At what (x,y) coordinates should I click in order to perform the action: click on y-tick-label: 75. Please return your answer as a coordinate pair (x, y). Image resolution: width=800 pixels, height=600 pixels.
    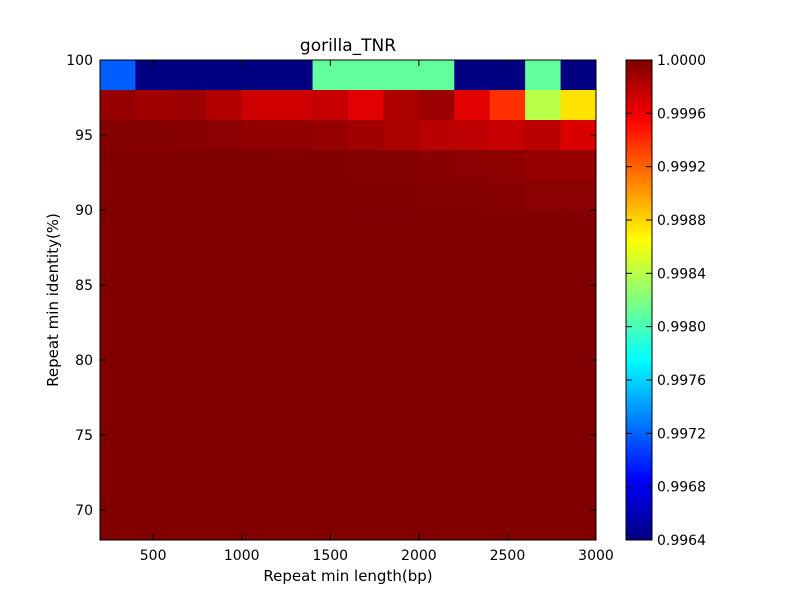
    Looking at the image, I should click on (84, 436).